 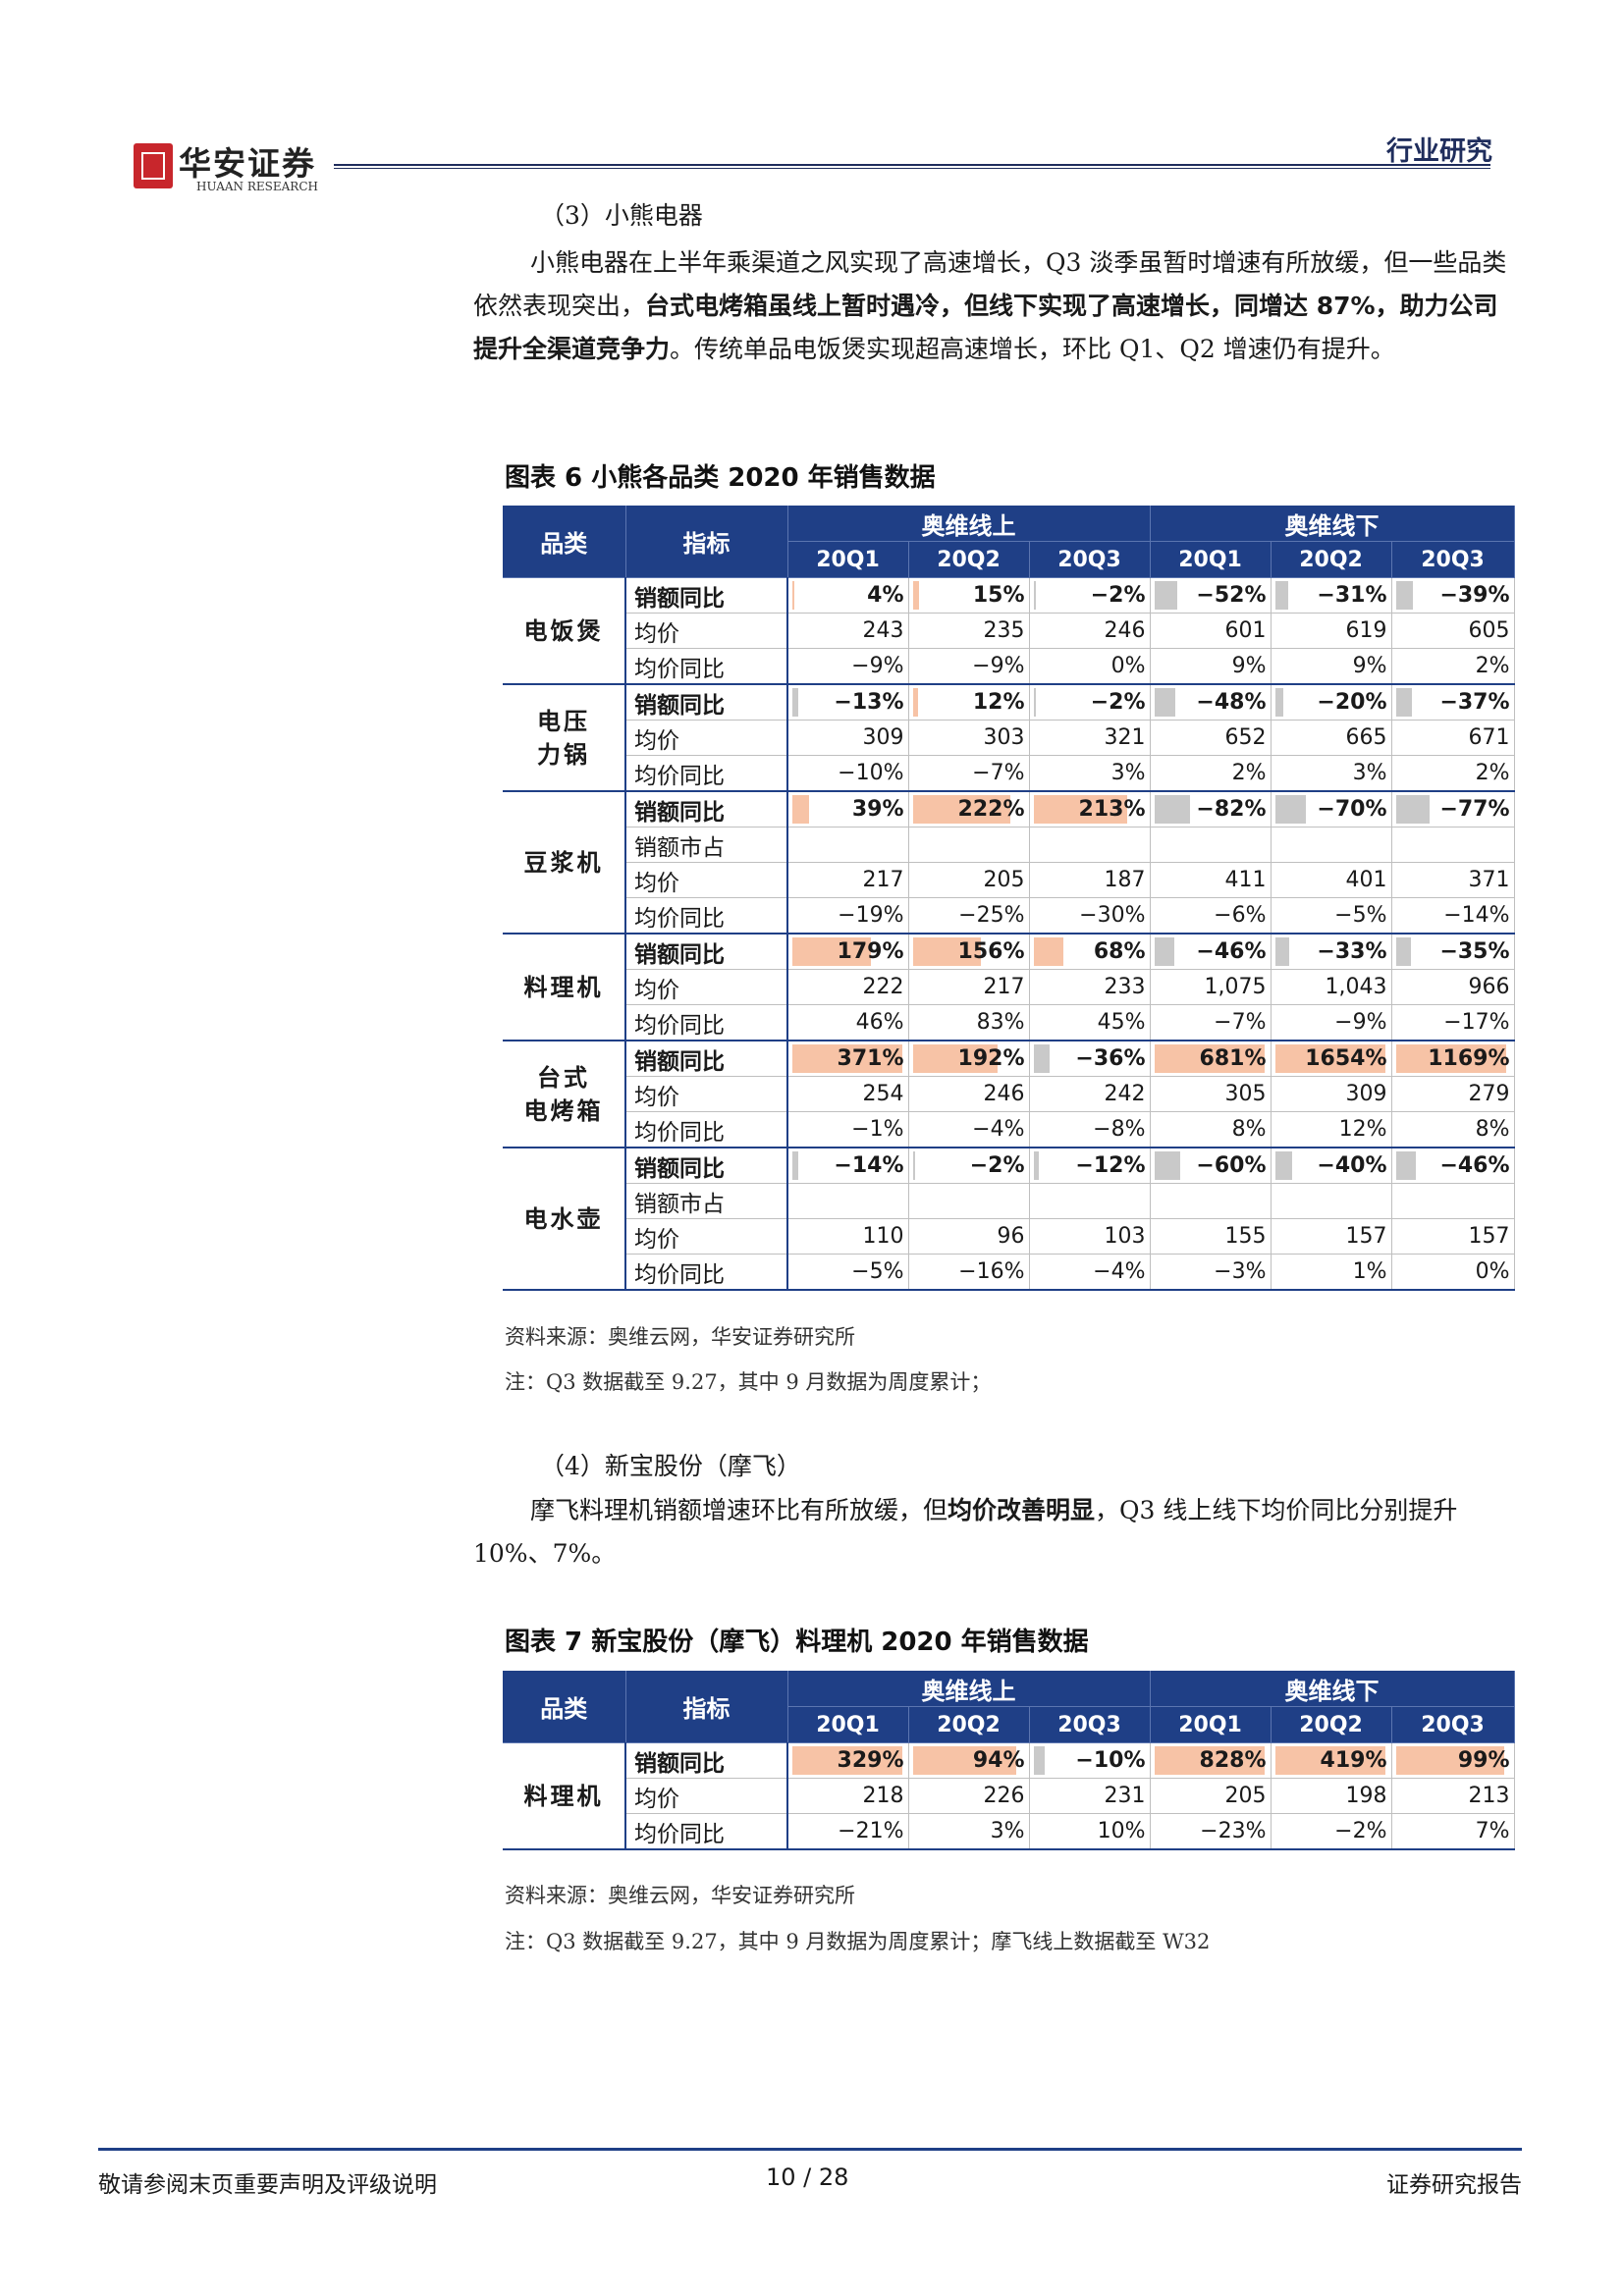 What do you see at coordinates (848, 631) in the screenshot?
I see `value-cell: 243` at bounding box center [848, 631].